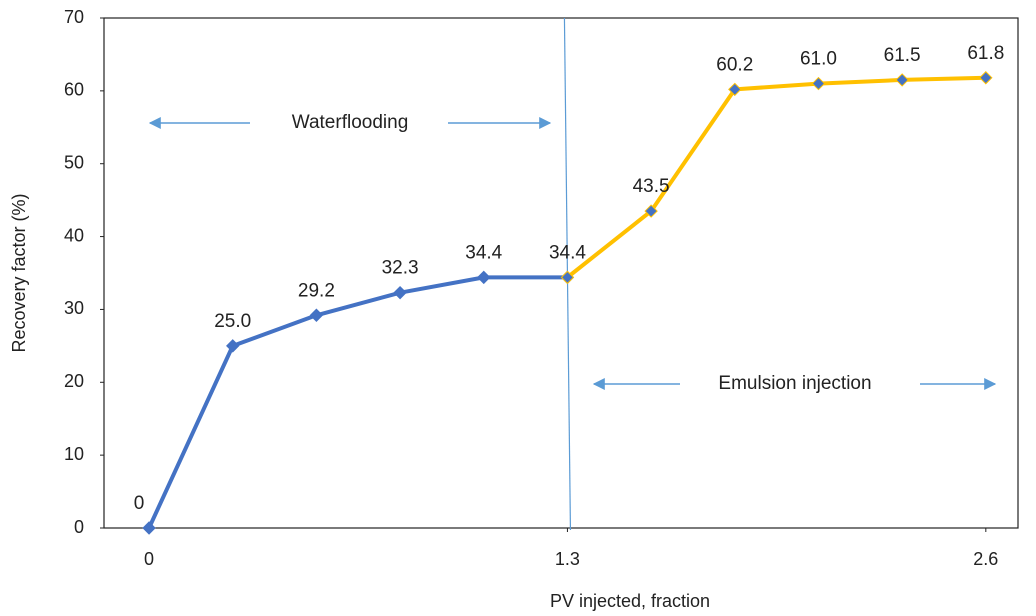 The height and width of the screenshot is (616, 1036). Describe the element at coordinates (74, 381) in the screenshot. I see `y-tick-label: 20` at that location.